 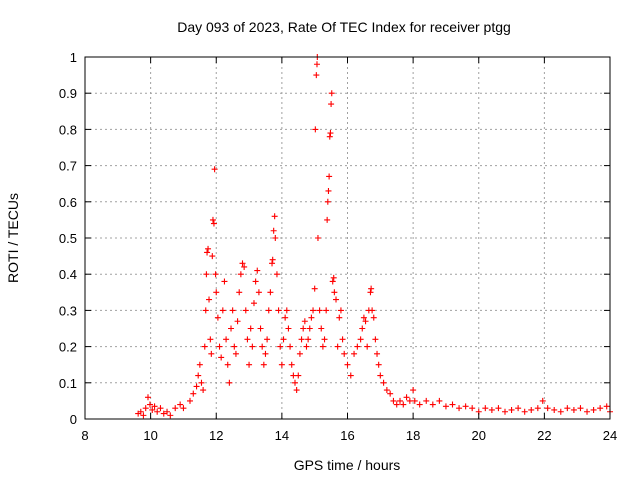 What do you see at coordinates (282, 435) in the screenshot?
I see `x-tick-label: 14` at bounding box center [282, 435].